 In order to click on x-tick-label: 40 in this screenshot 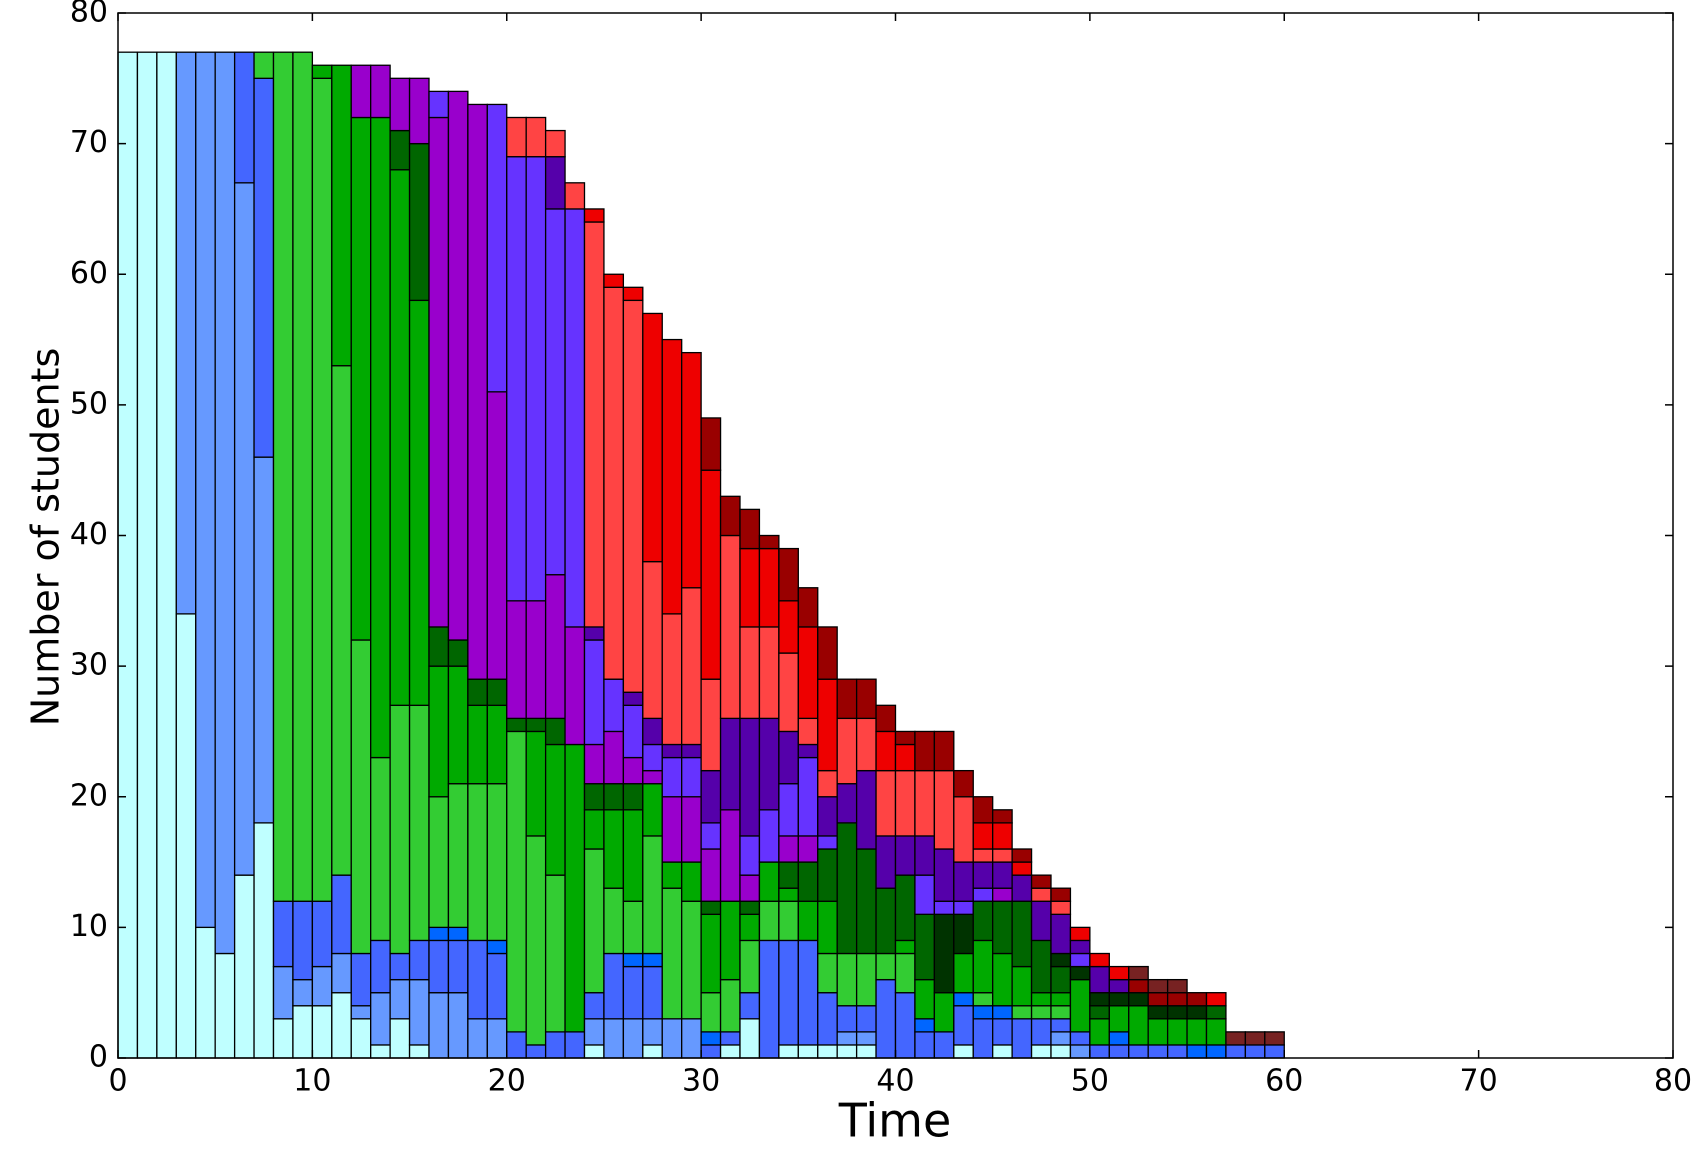, I will do `click(895, 1081)`.